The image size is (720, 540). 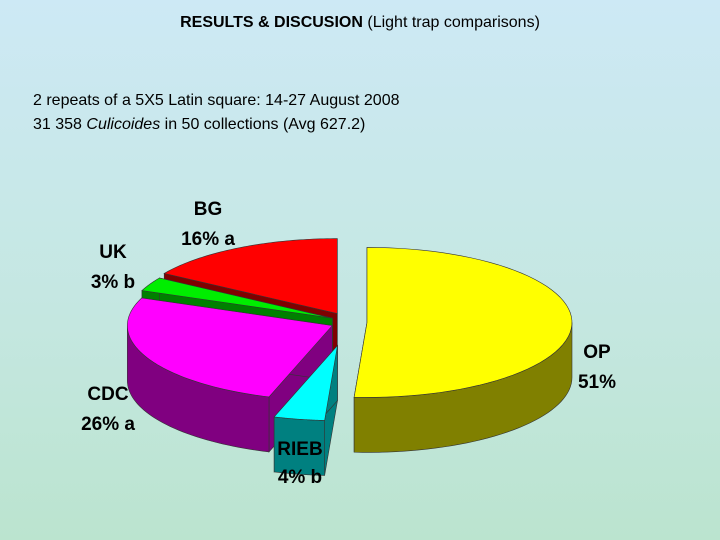 I want to click on title-main: RESULTS & DISCUSION, so click(x=271, y=22).